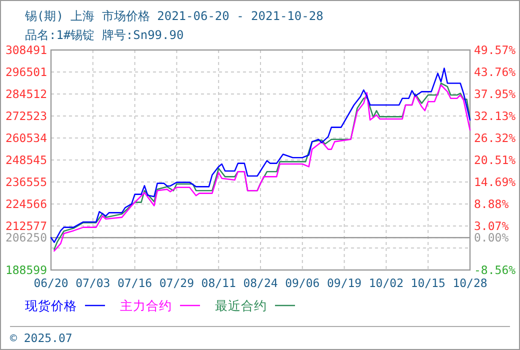 The image size is (520, 350). What do you see at coordinates (495, 270) in the screenshot?
I see `y2-tick-label: -8.56%` at bounding box center [495, 270].